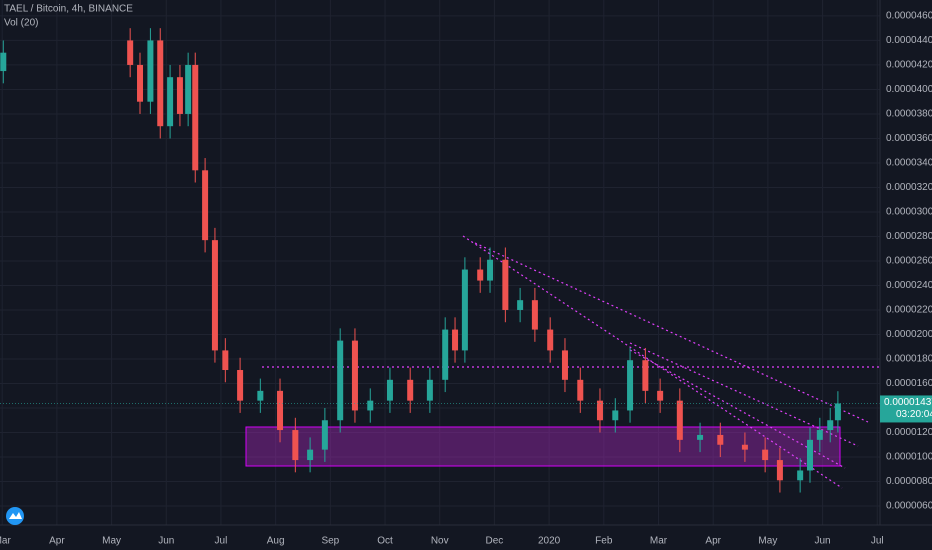 Image resolution: width=932 pixels, height=550 pixels. Describe the element at coordinates (549, 541) in the screenshot. I see `x-tick-label: 2020` at that location.